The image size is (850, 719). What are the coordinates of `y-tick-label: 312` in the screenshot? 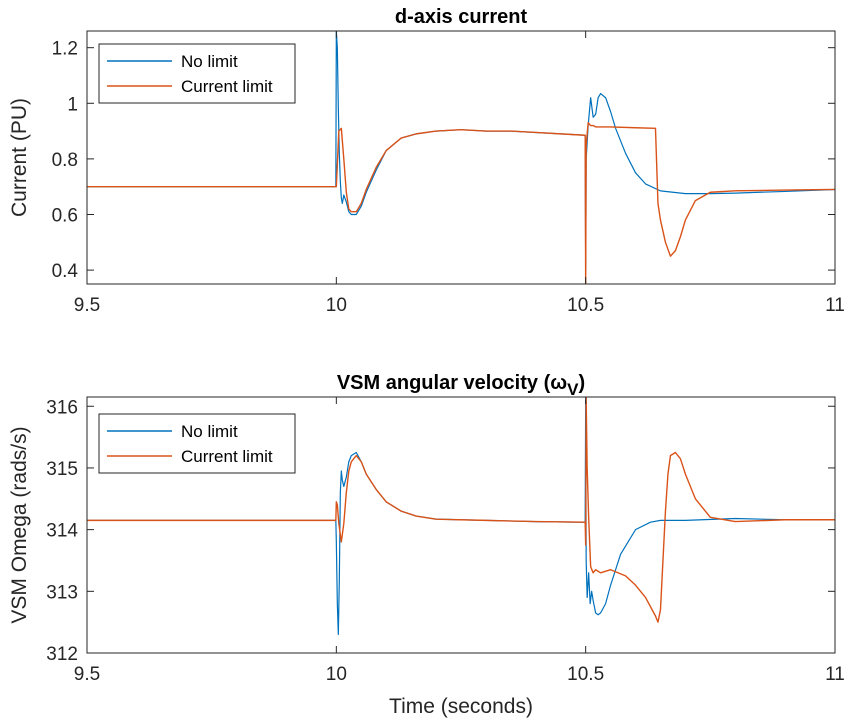 It's located at (62, 654).